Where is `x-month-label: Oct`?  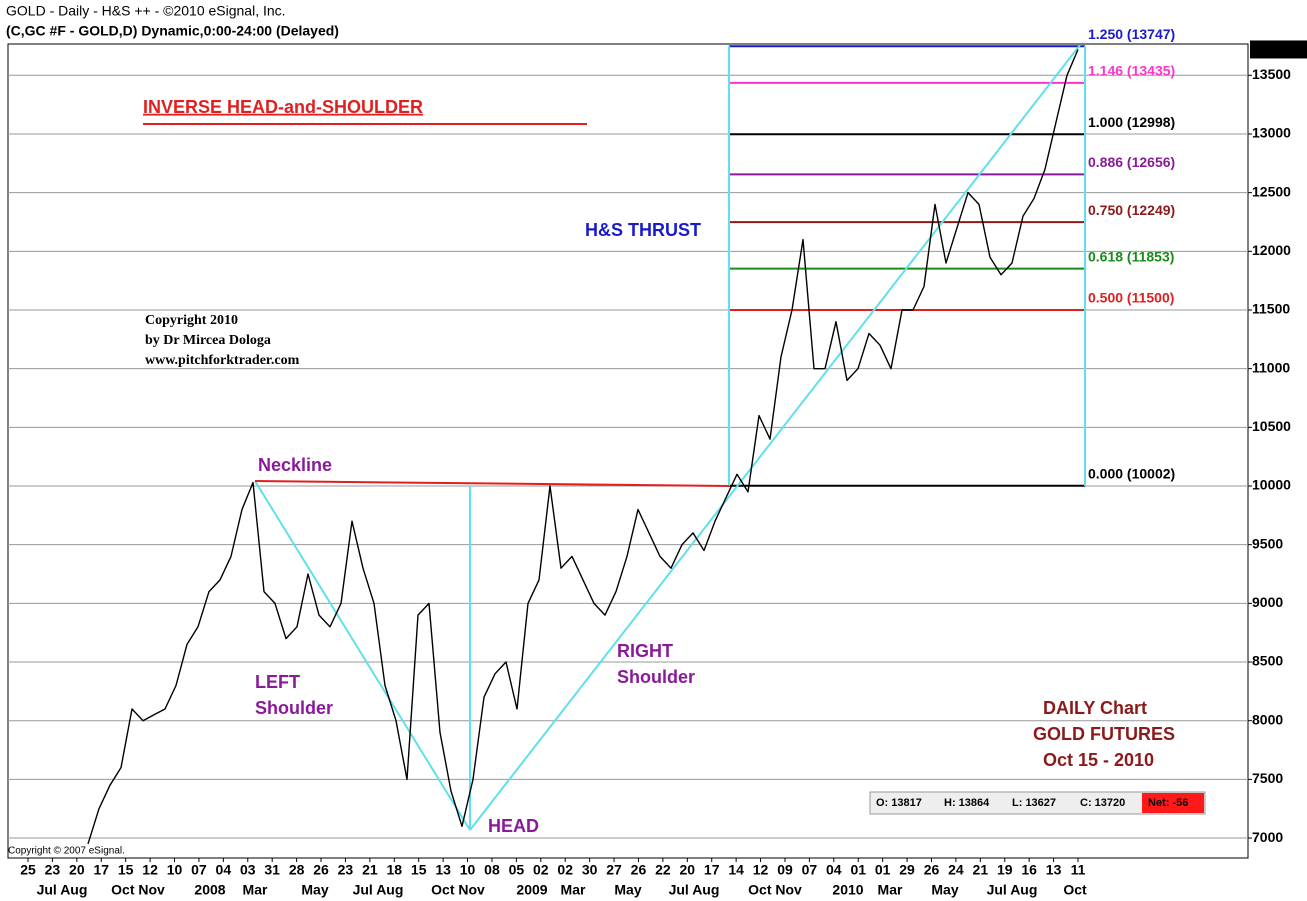
x-month-label: Oct is located at coordinates (1075, 890).